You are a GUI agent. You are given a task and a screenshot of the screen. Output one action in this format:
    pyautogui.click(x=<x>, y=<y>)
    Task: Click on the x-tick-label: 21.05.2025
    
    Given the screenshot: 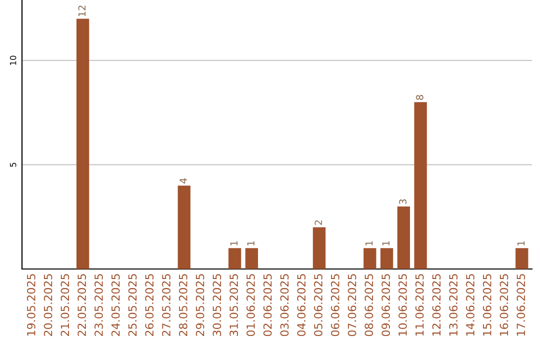 What is the action you would take?
    pyautogui.click(x=65, y=305)
    